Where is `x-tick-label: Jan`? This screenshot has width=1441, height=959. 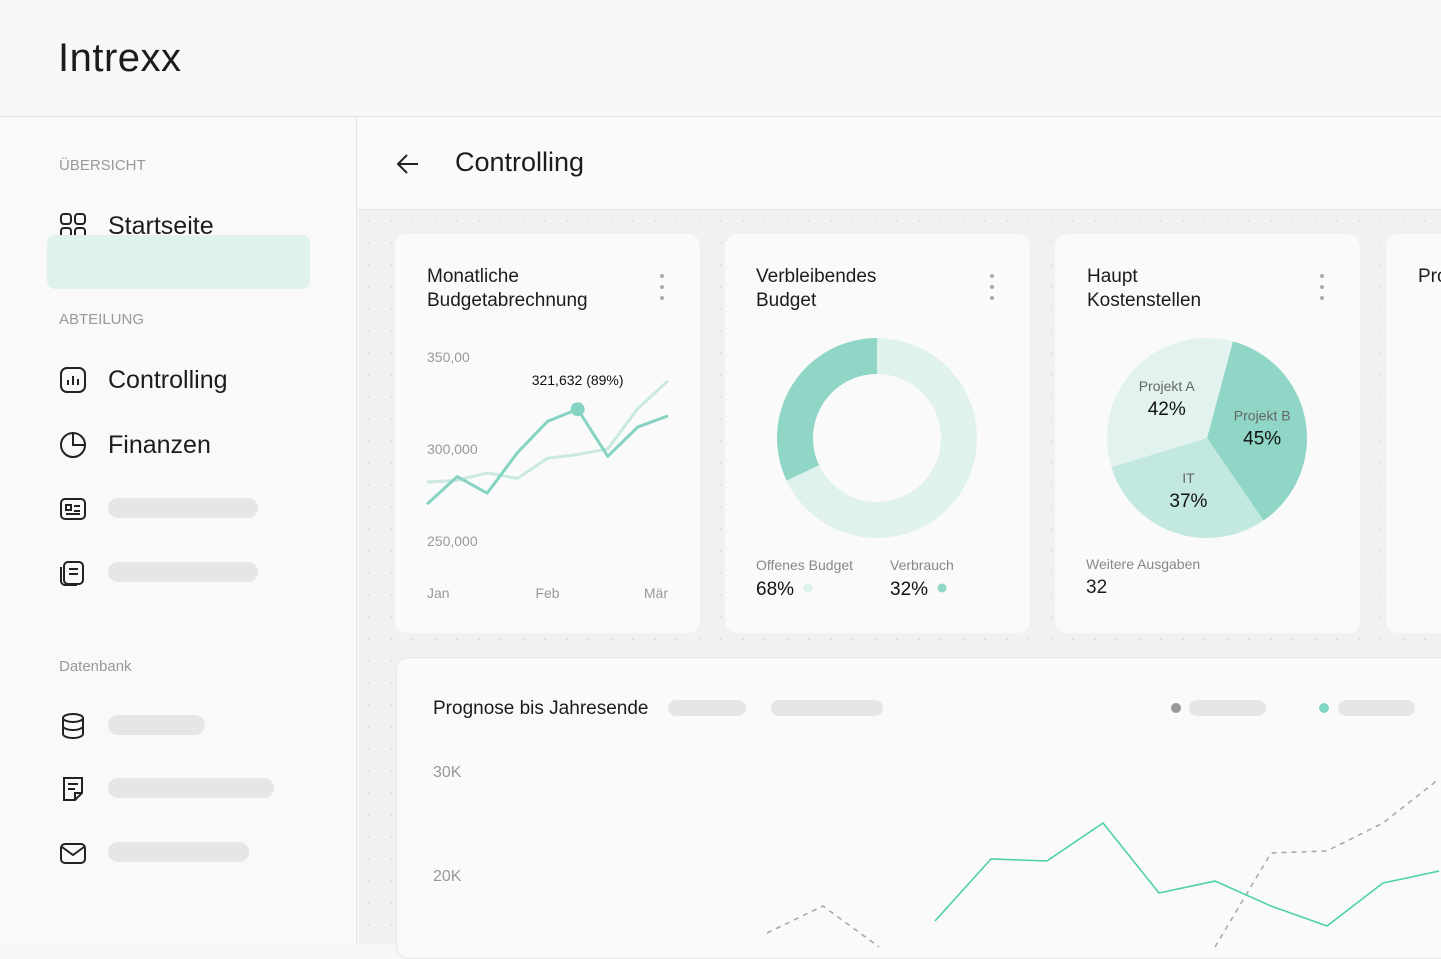
x-tick-label: Jan is located at coordinates (438, 593).